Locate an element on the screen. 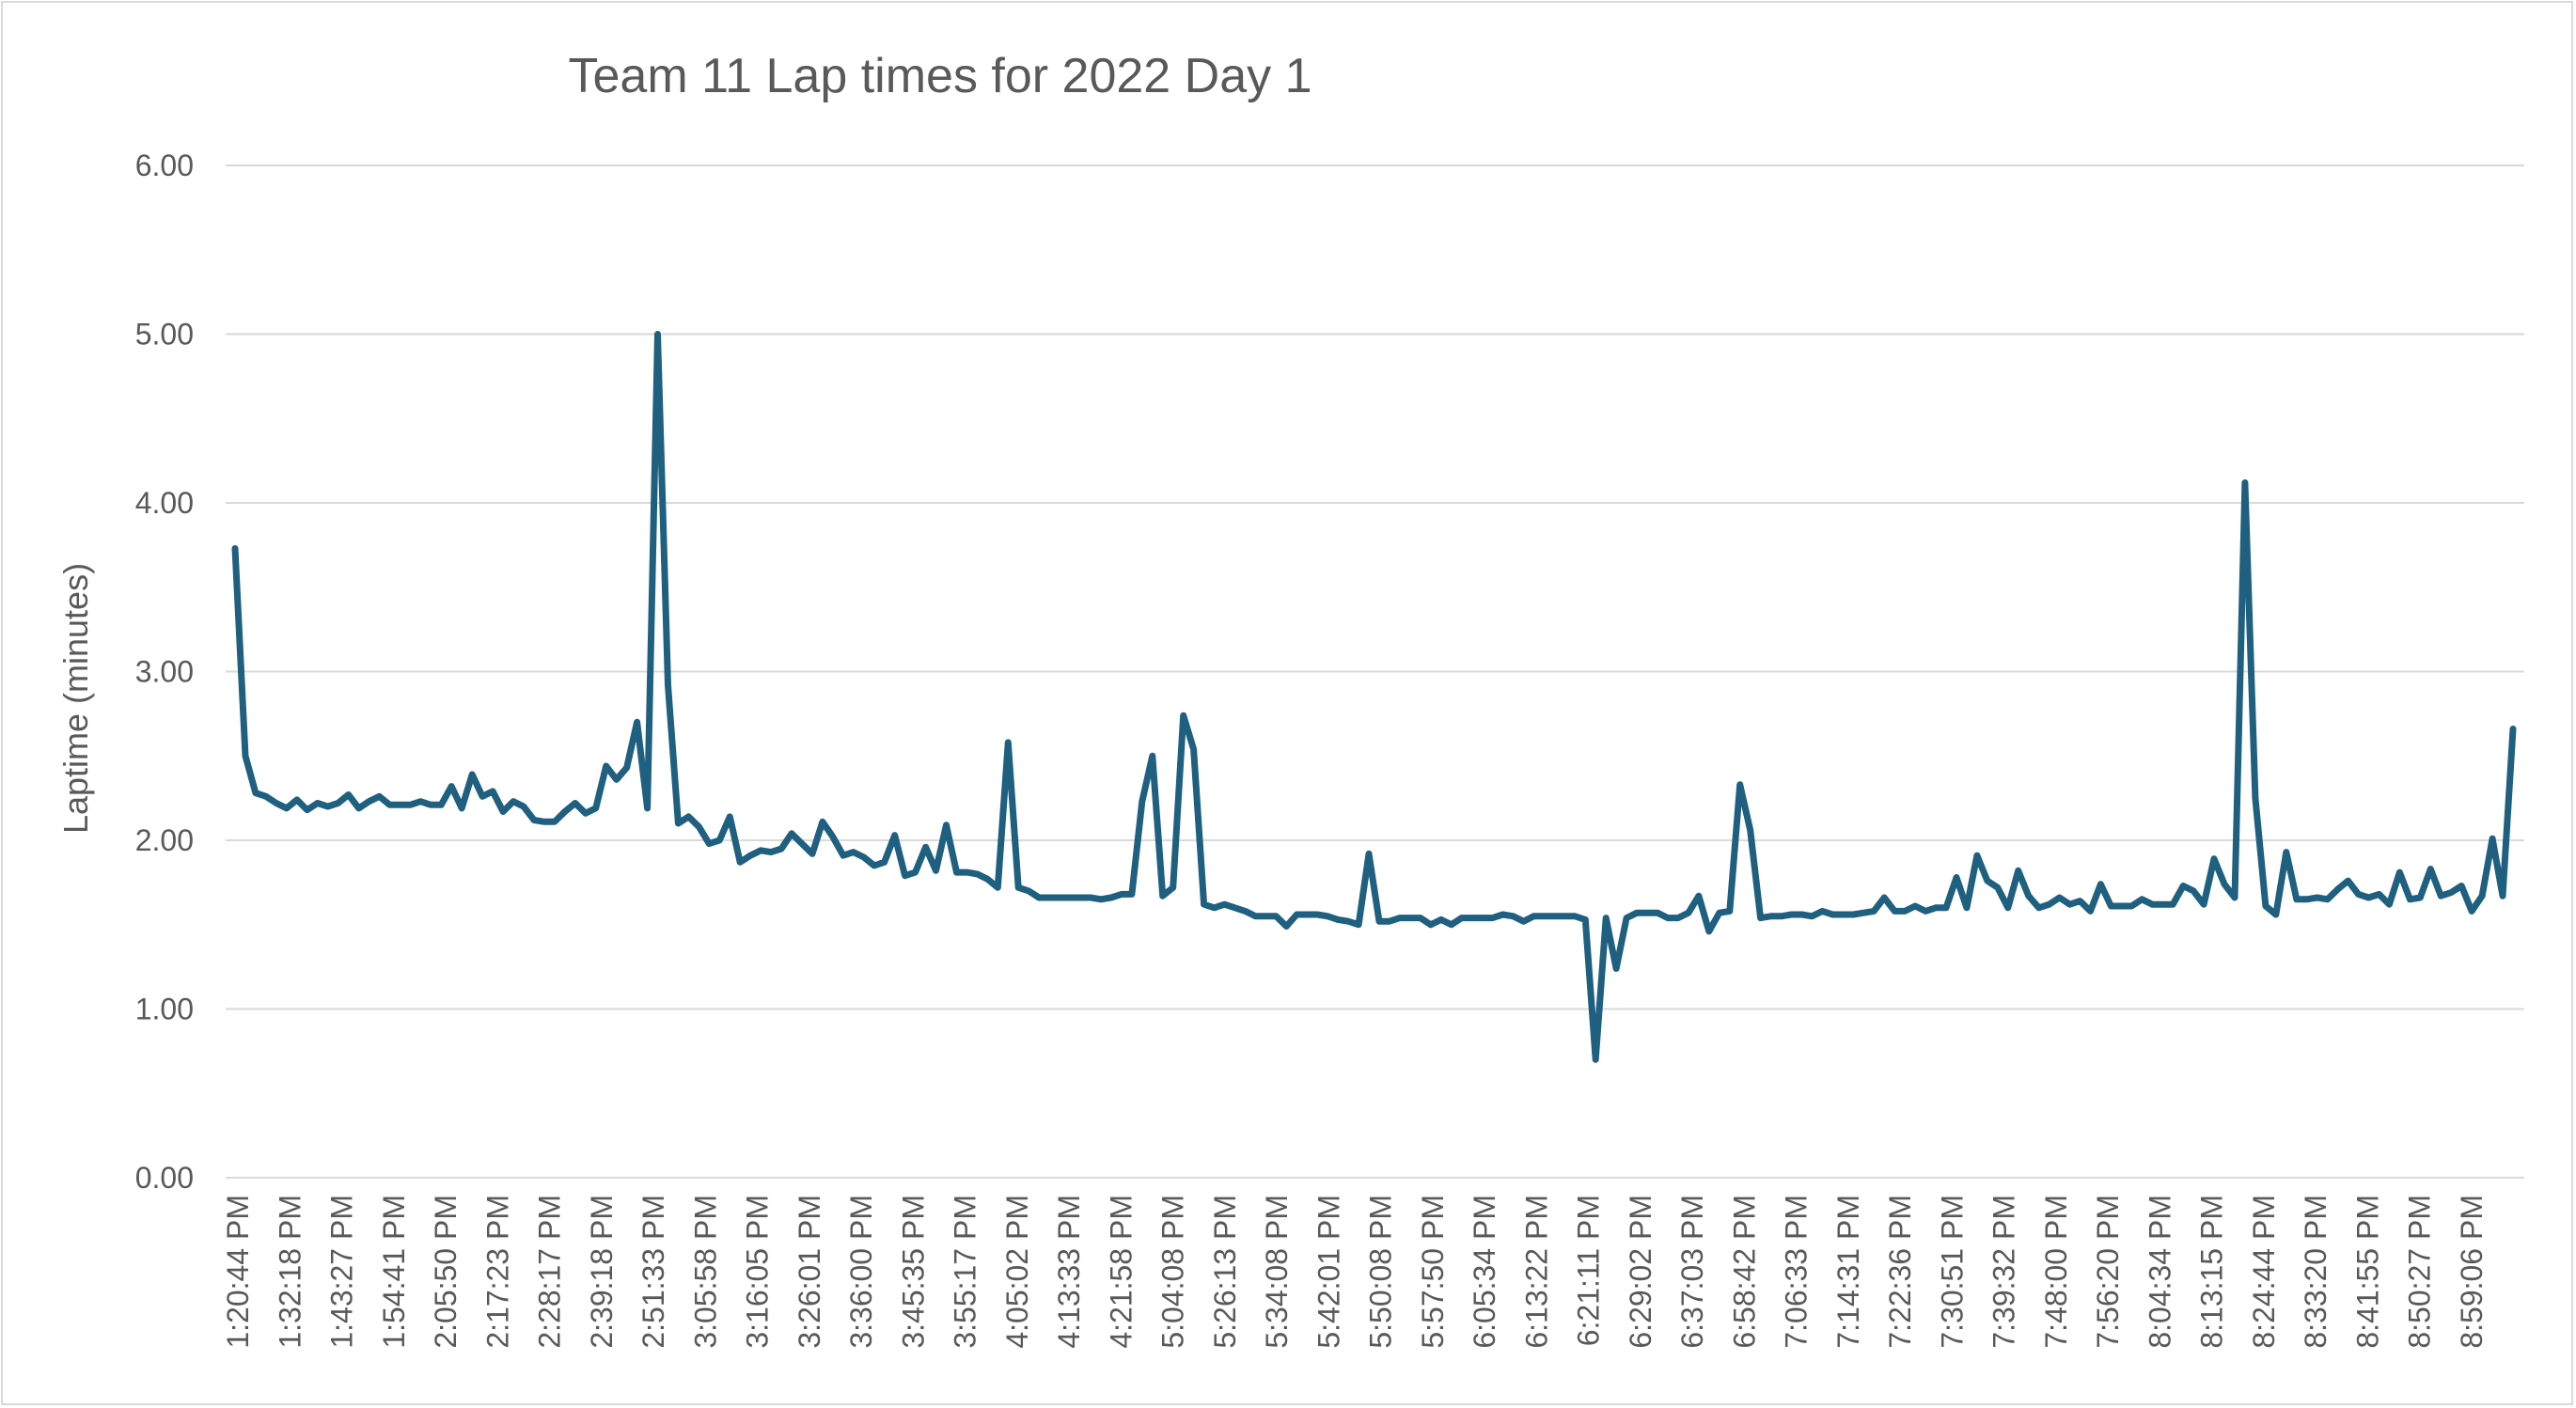 The image size is (2576, 1408). x-tick-label: 5:50:08 PM is located at coordinates (1381, 1272).